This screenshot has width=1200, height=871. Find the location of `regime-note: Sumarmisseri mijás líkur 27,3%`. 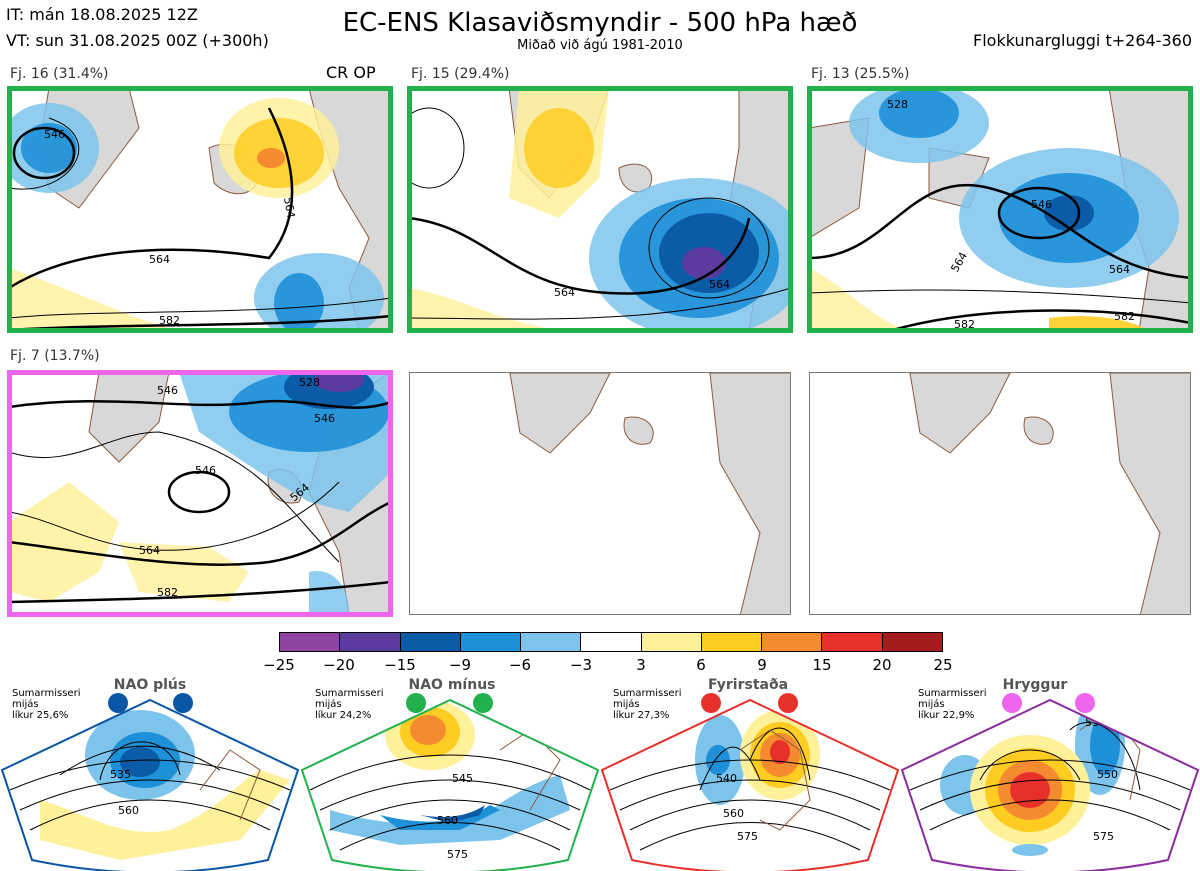

regime-note: Sumarmisseri mijás líkur 27,3% is located at coordinates (647, 704).